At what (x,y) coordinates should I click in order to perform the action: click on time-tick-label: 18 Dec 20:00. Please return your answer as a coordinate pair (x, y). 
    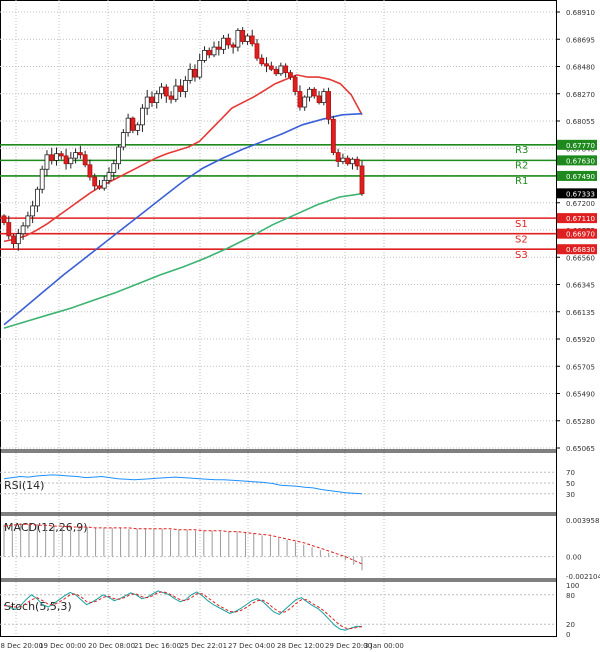
    Looking at the image, I should click on (21, 646).